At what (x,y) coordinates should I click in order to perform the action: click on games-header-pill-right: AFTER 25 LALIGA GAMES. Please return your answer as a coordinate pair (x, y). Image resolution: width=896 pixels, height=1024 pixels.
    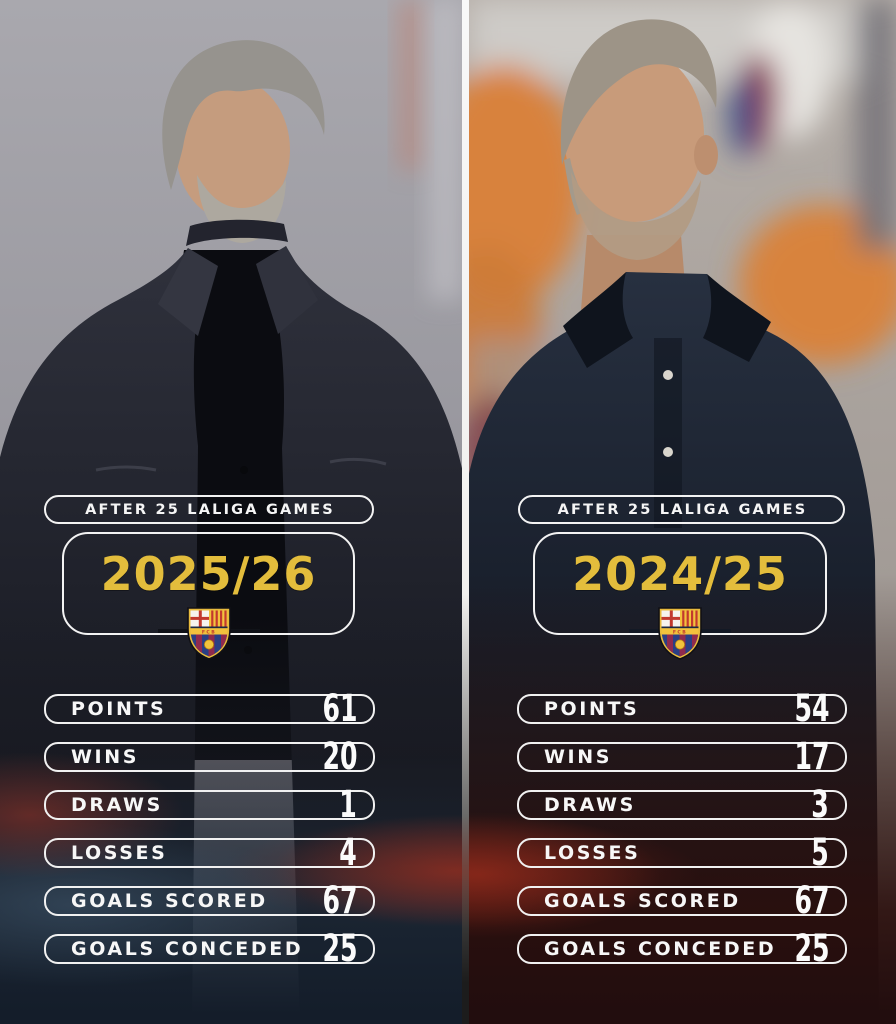
    Looking at the image, I should click on (681, 509).